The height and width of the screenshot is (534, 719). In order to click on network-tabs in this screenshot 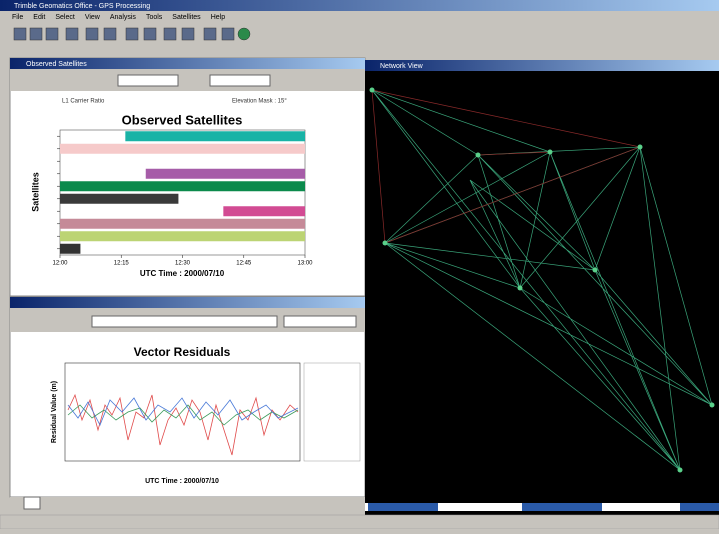, I will do `click(542, 507)`.